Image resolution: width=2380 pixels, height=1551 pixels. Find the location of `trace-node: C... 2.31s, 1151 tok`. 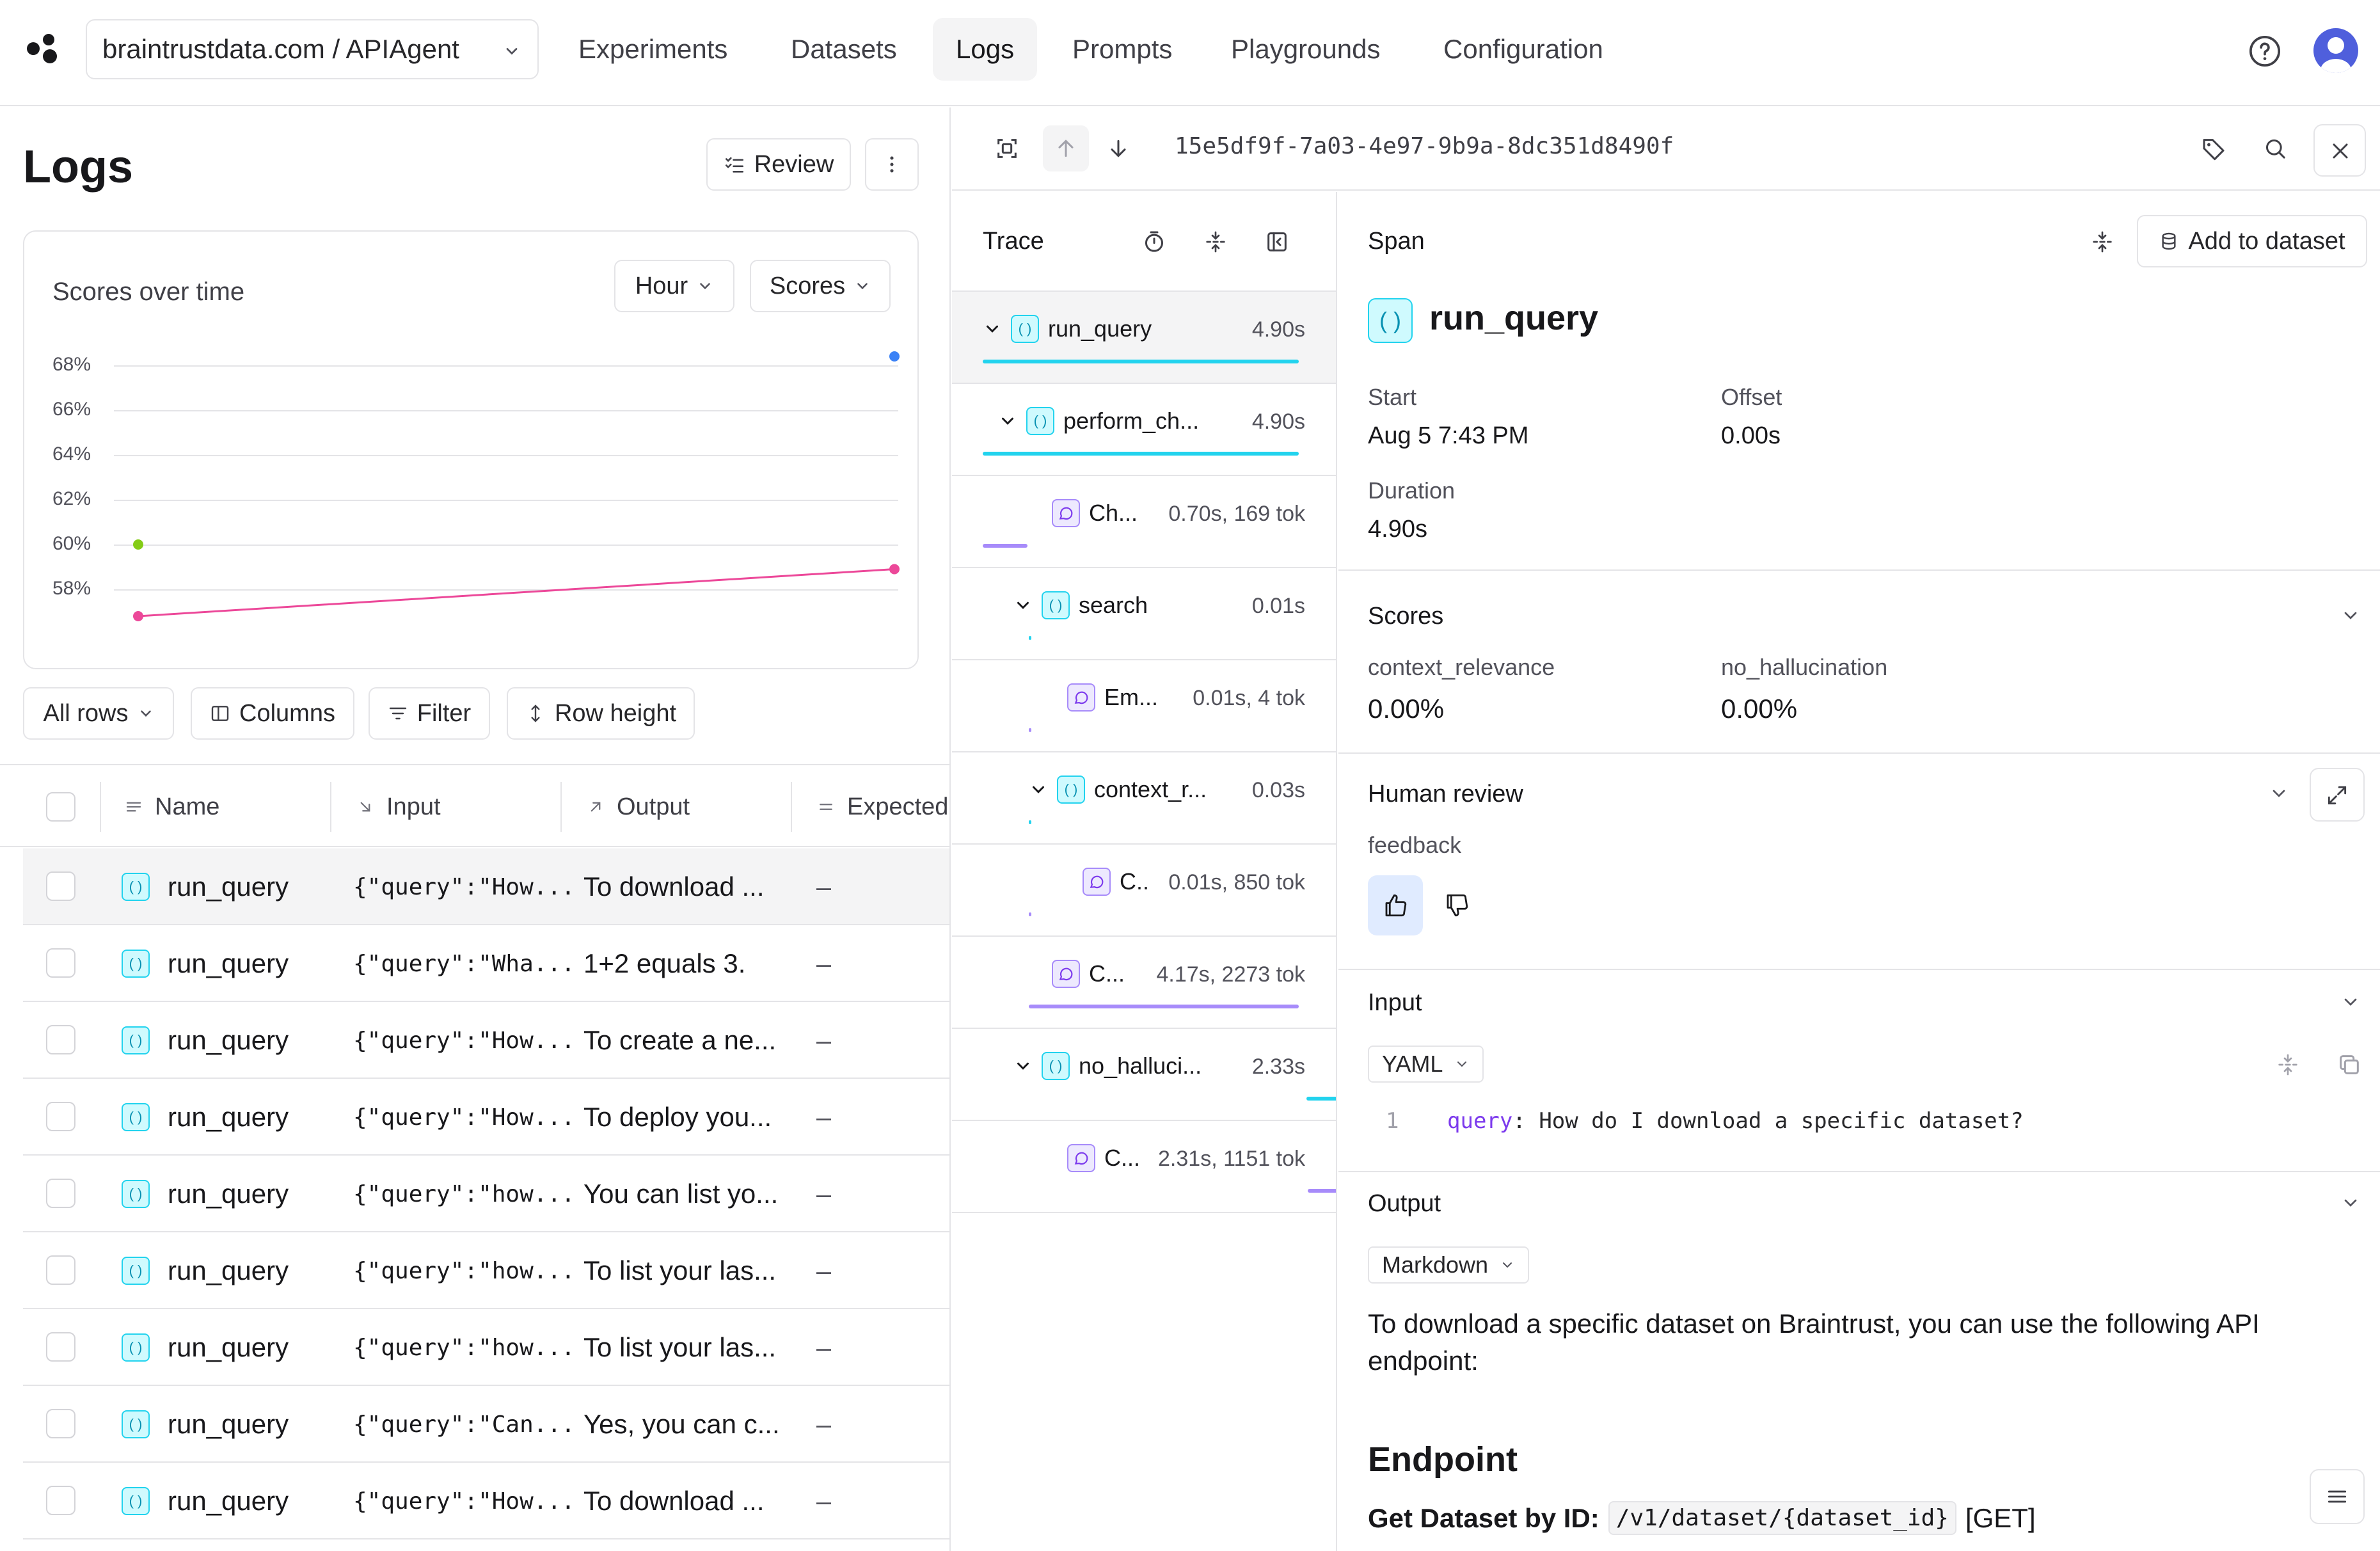

trace-node: C... 2.31s, 1151 tok is located at coordinates (1144, 1167).